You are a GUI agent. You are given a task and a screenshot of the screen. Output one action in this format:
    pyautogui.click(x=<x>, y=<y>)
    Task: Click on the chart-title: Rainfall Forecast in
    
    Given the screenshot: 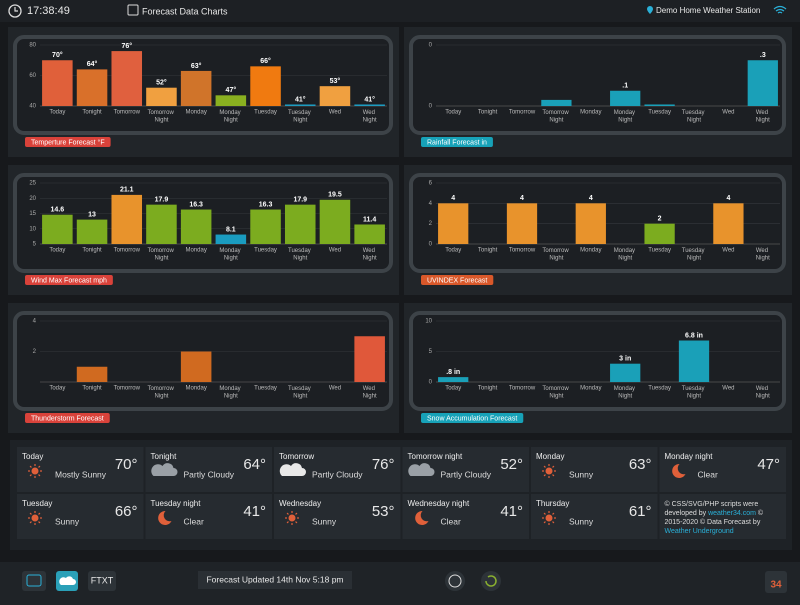 What is the action you would take?
    pyautogui.click(x=457, y=142)
    